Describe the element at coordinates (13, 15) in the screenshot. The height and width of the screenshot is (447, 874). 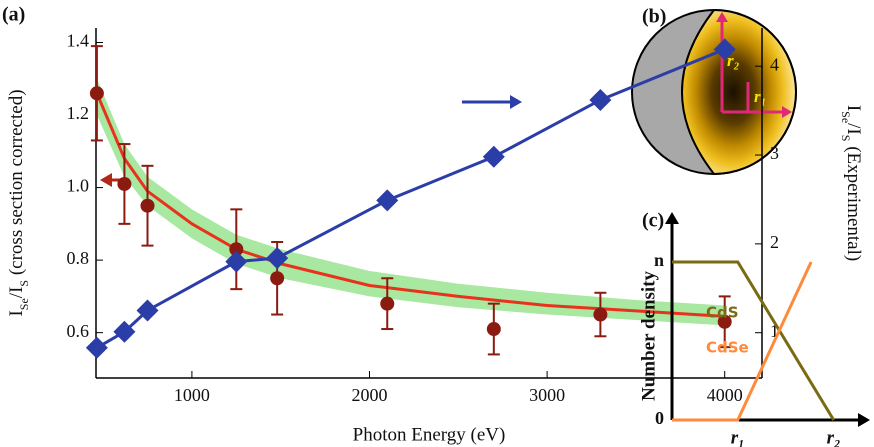
I see `panel-label: (a)` at that location.